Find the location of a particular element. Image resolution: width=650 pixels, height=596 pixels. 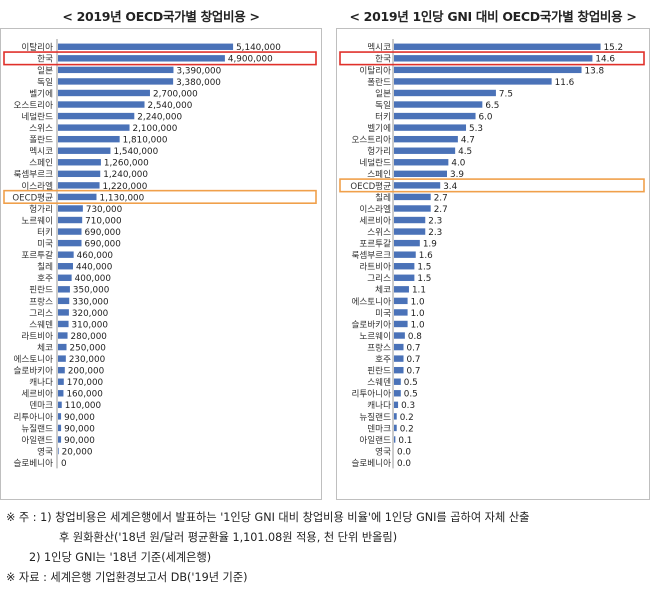

value-label: 3,380,000 is located at coordinates (198, 83).